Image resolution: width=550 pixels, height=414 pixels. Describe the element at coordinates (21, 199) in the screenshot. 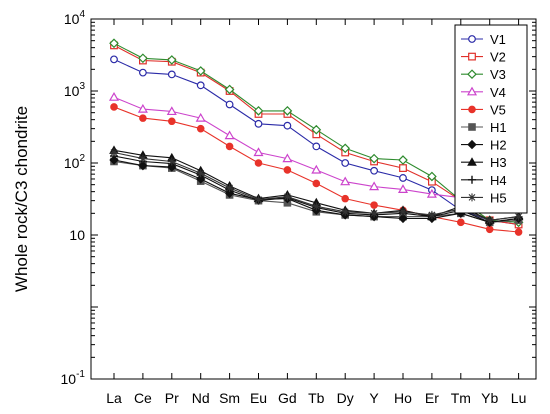

I see `y-axis-label: Whole rock/C3 chondrite` at that location.